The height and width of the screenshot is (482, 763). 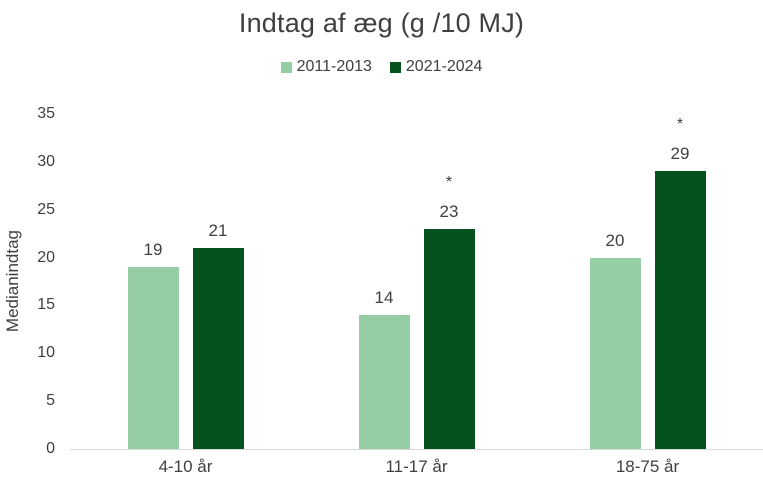 What do you see at coordinates (381, 67) in the screenshot?
I see `legend: 2011-2013 2021-2024` at bounding box center [381, 67].